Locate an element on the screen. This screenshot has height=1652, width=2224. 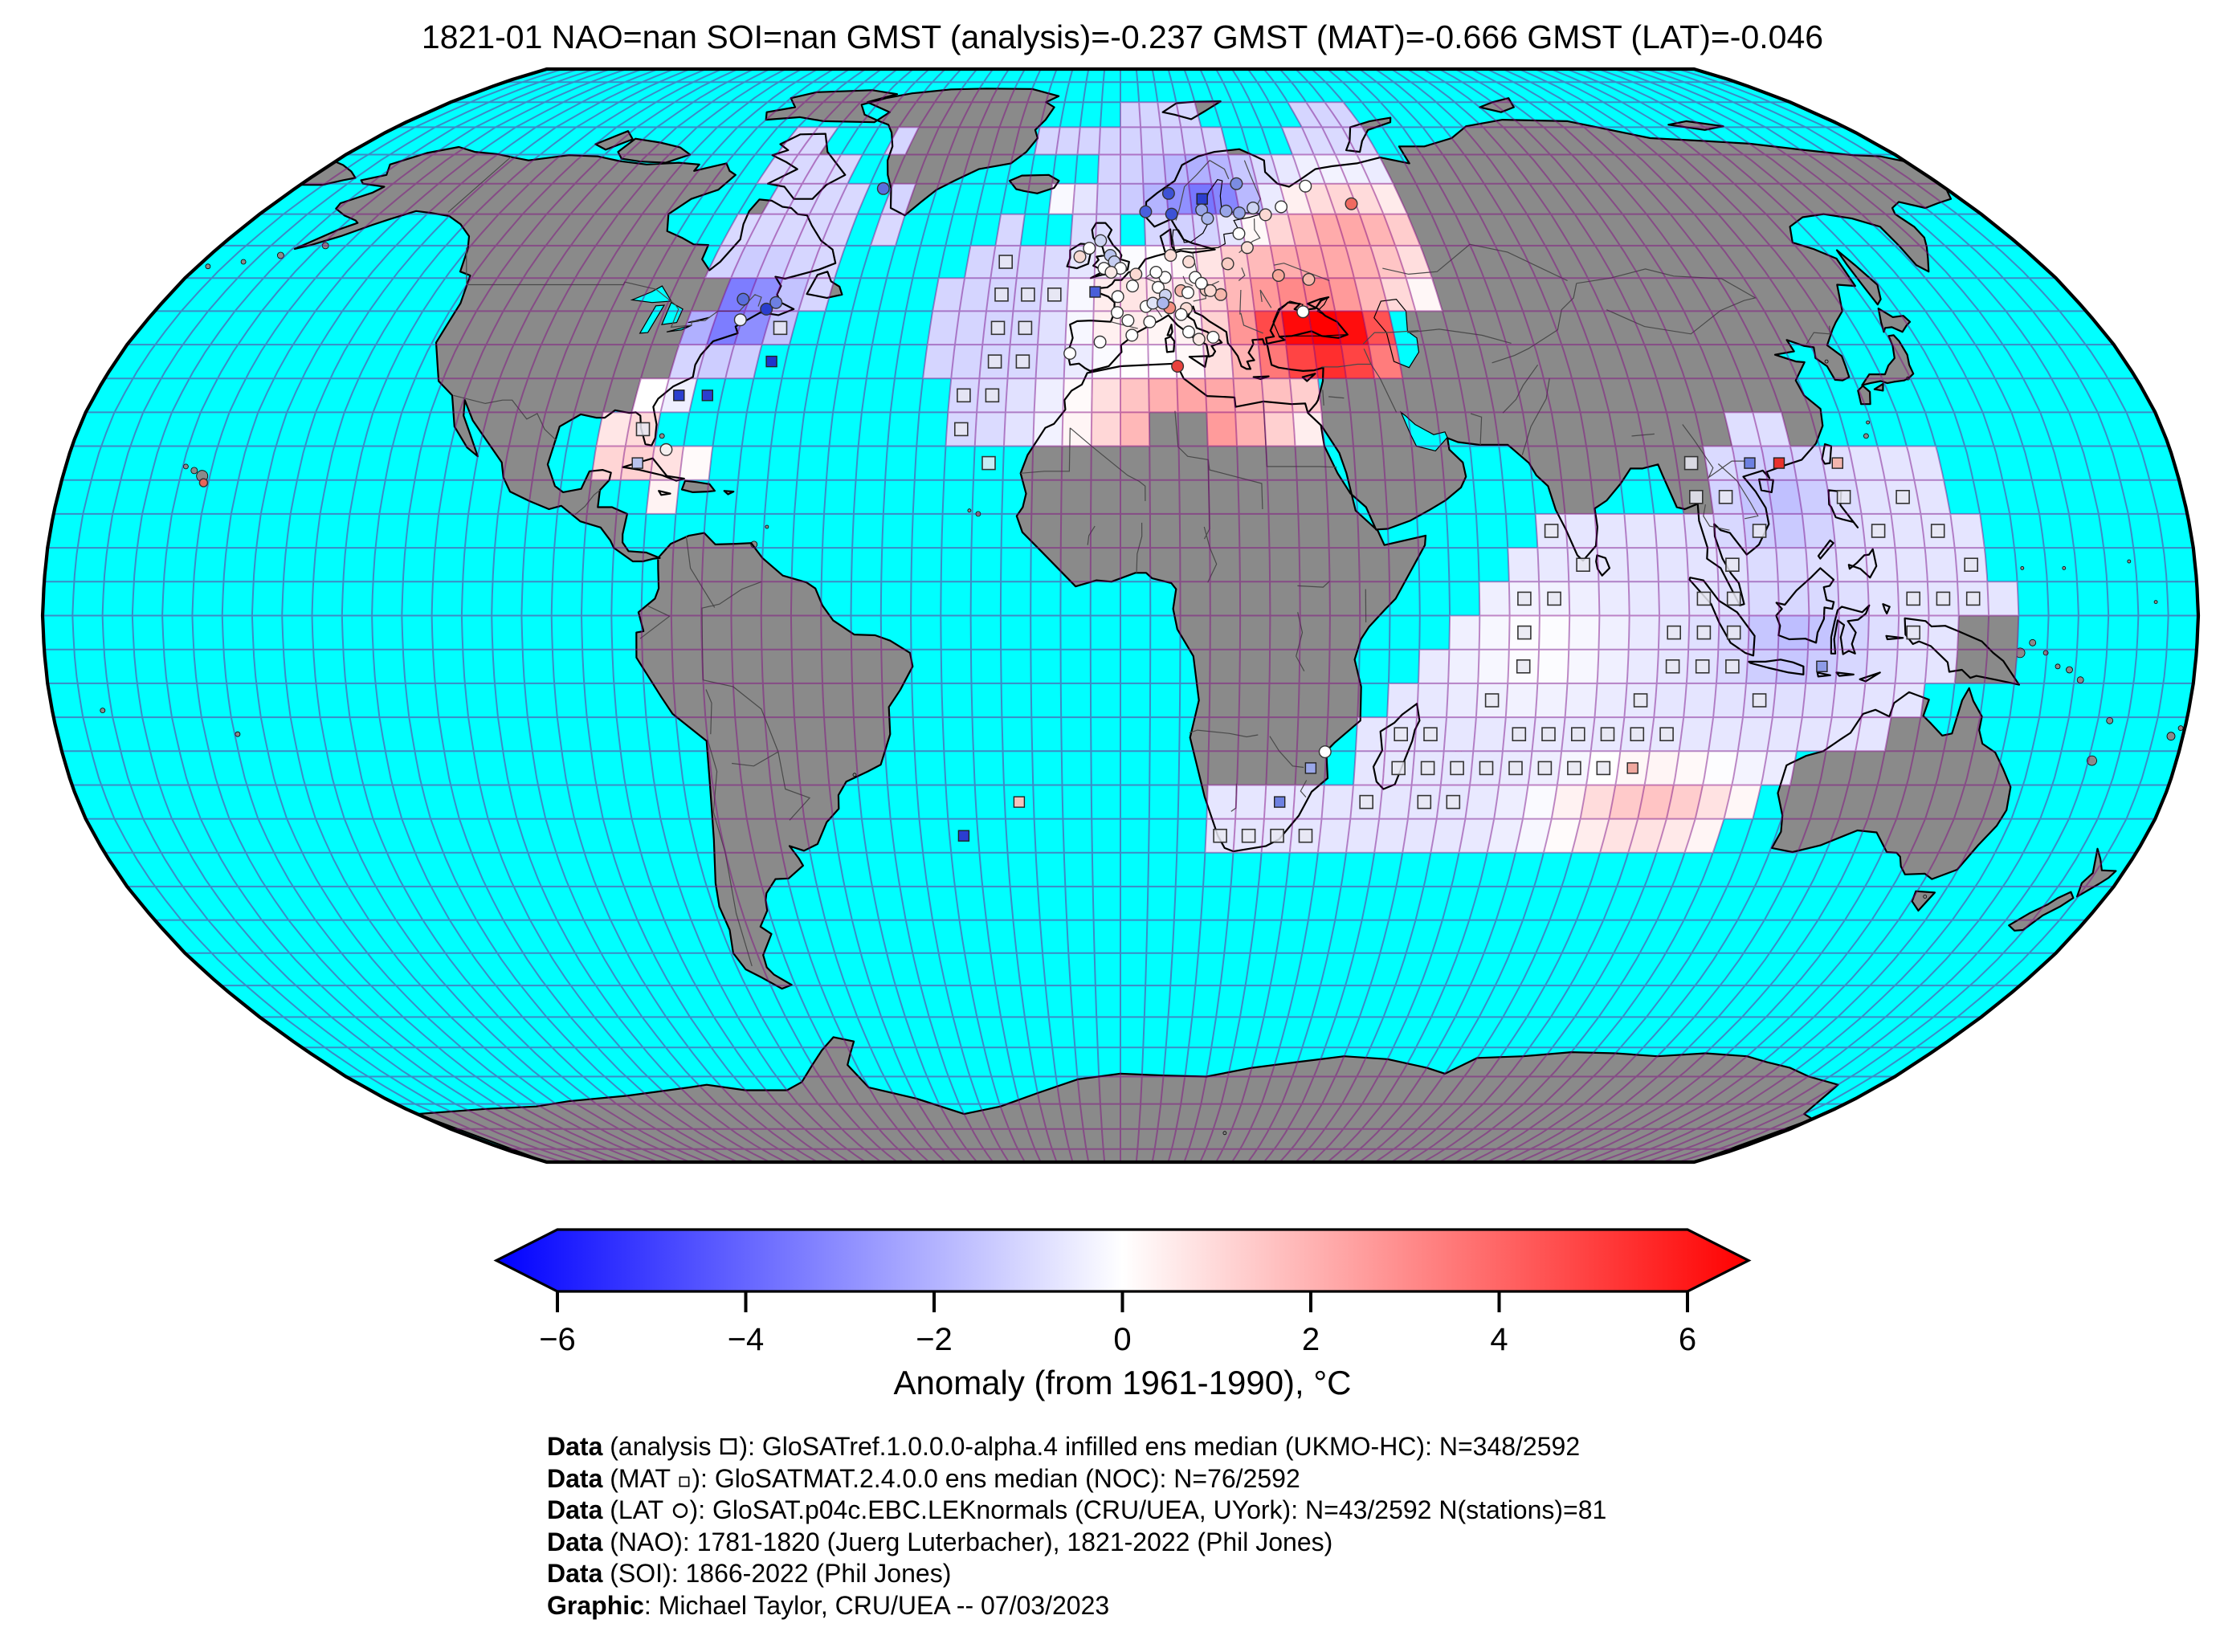
svg-text: 2 is located at coordinates (1311, 1339).